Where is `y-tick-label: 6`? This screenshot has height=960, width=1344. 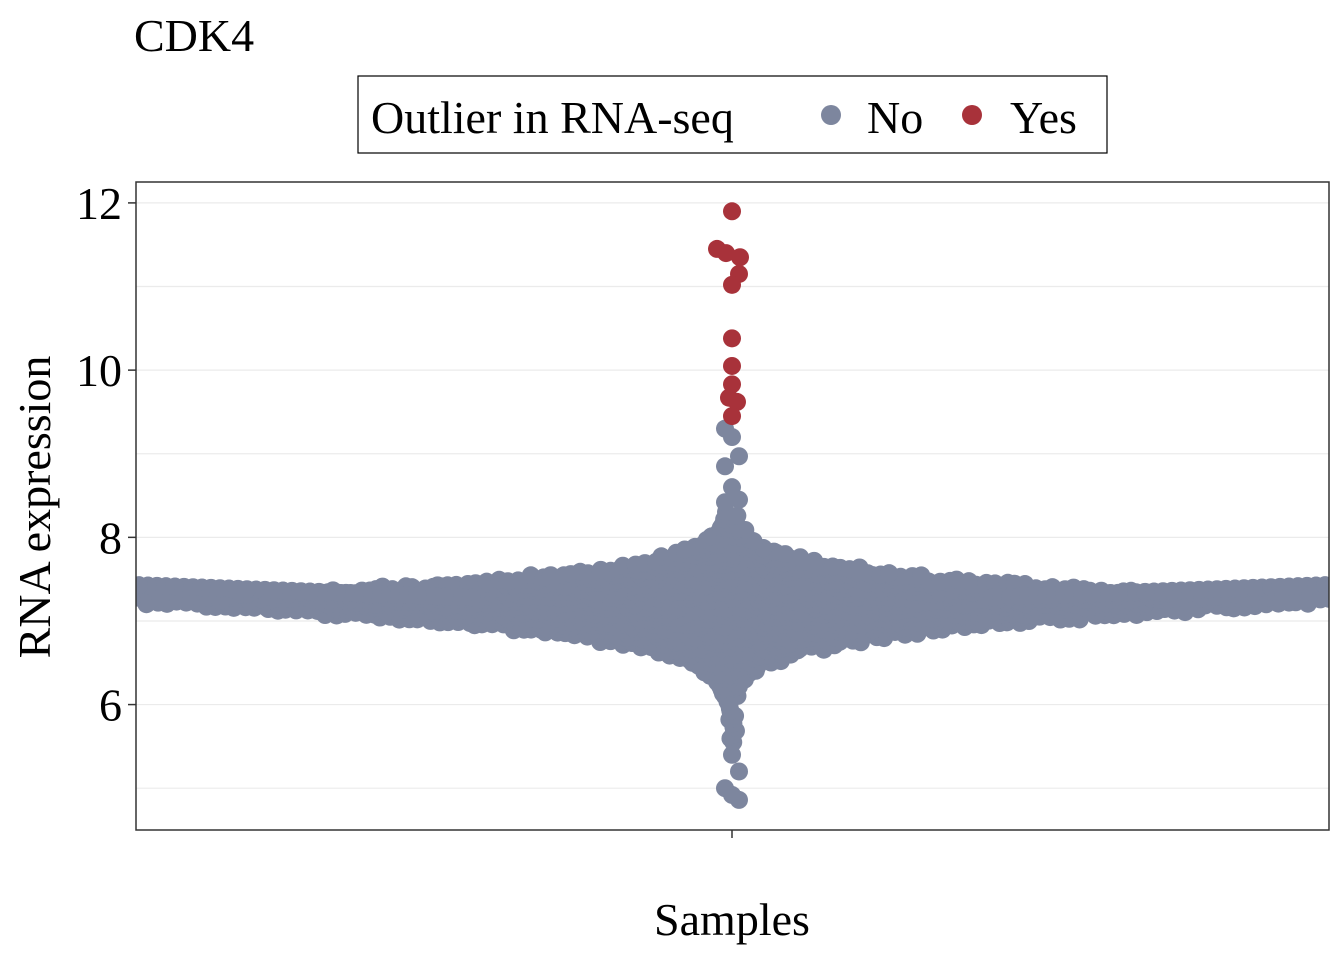 y-tick-label: 6 is located at coordinates (110, 705).